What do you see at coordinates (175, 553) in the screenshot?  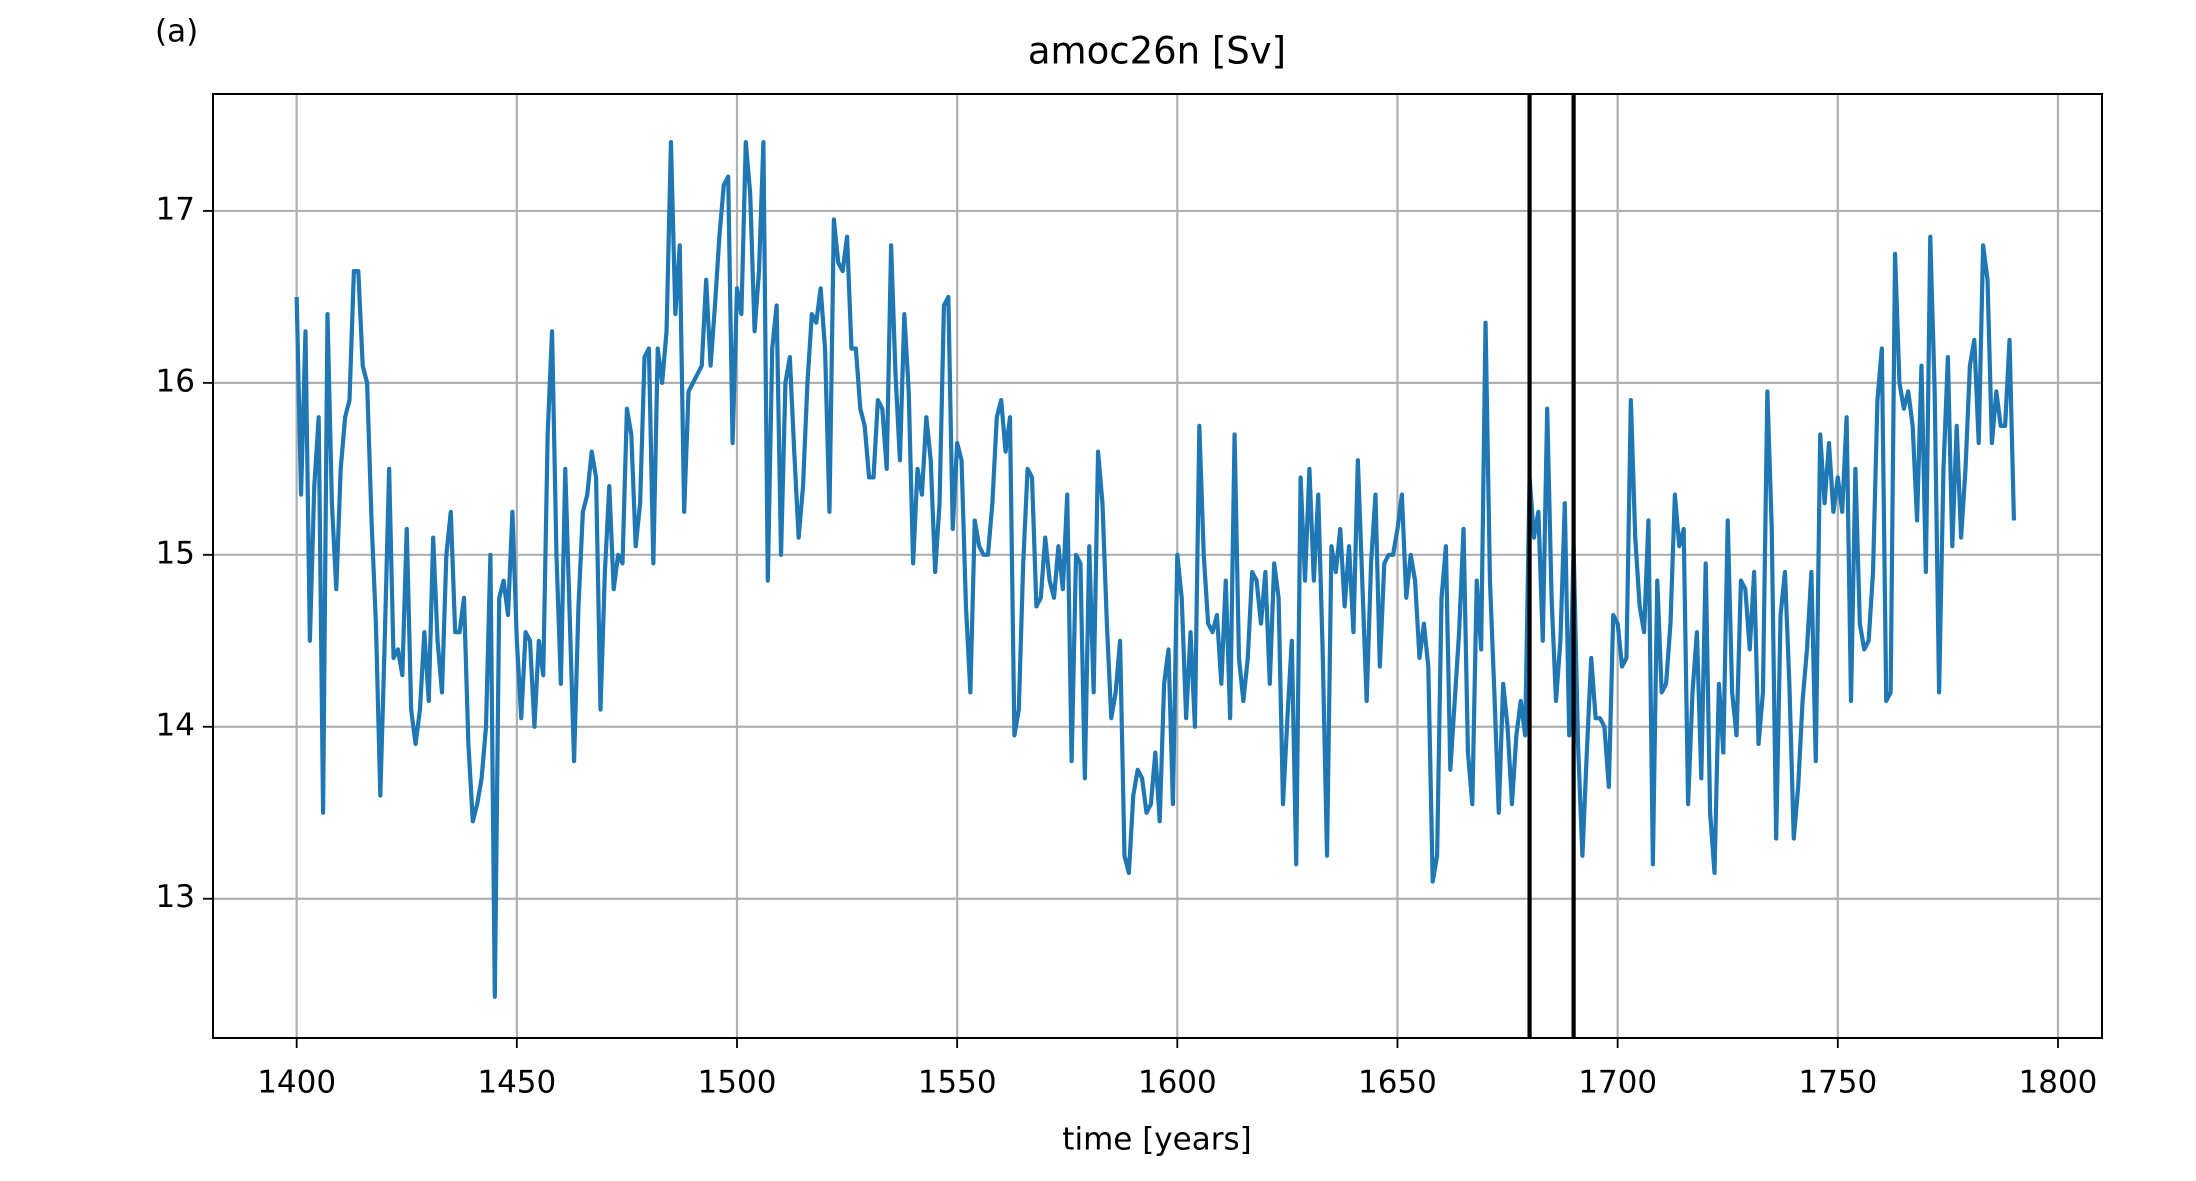 I see `y-tick-label: 15` at bounding box center [175, 553].